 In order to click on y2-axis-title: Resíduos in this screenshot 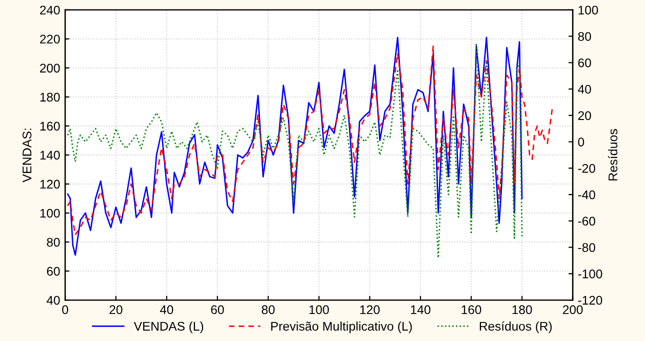, I will do `click(613, 154)`.